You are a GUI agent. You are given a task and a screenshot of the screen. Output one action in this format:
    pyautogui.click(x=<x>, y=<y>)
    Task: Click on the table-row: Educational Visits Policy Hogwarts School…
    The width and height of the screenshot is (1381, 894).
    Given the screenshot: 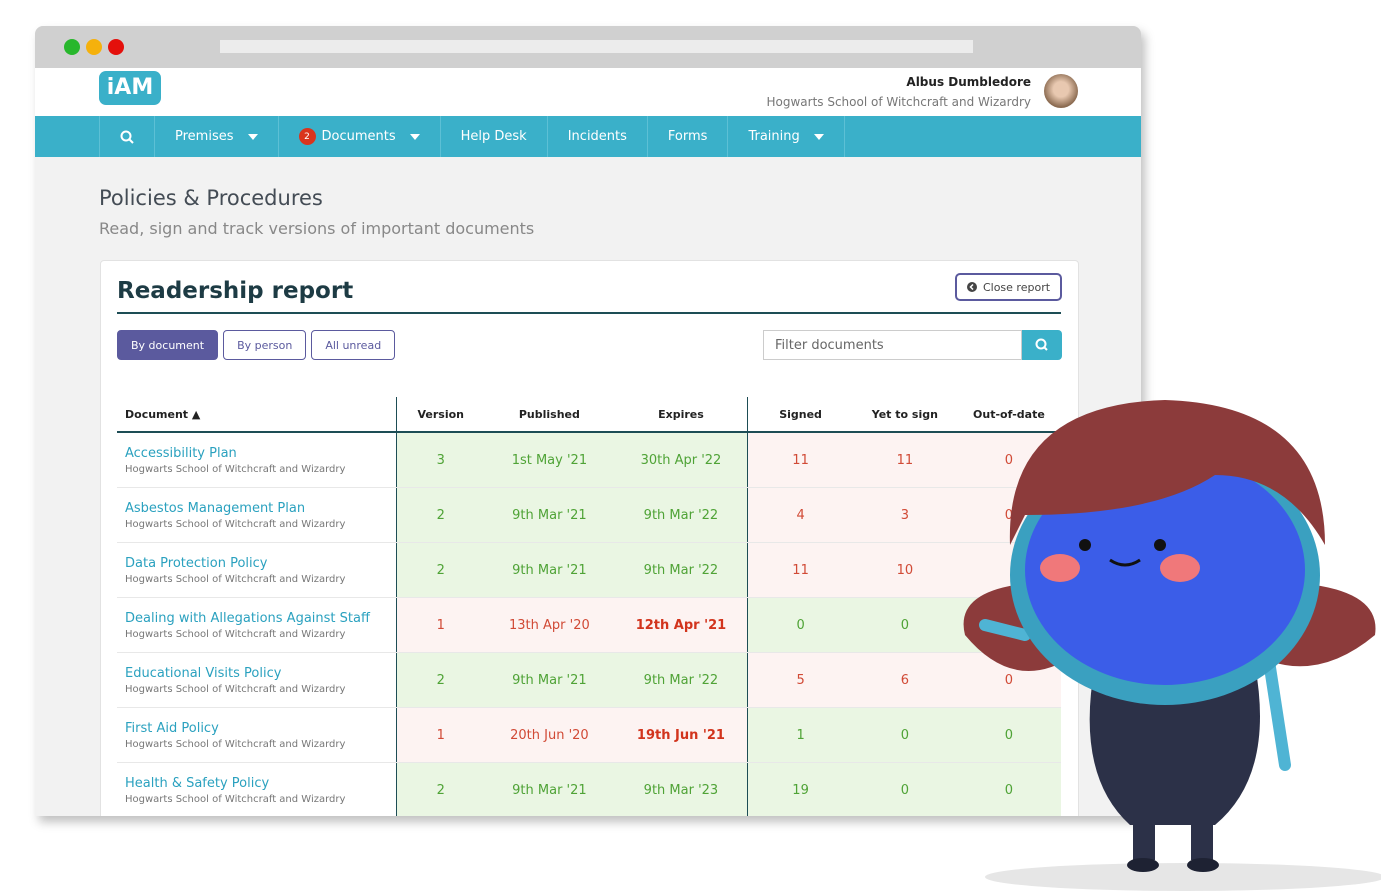 What is the action you would take?
    pyautogui.click(x=589, y=680)
    